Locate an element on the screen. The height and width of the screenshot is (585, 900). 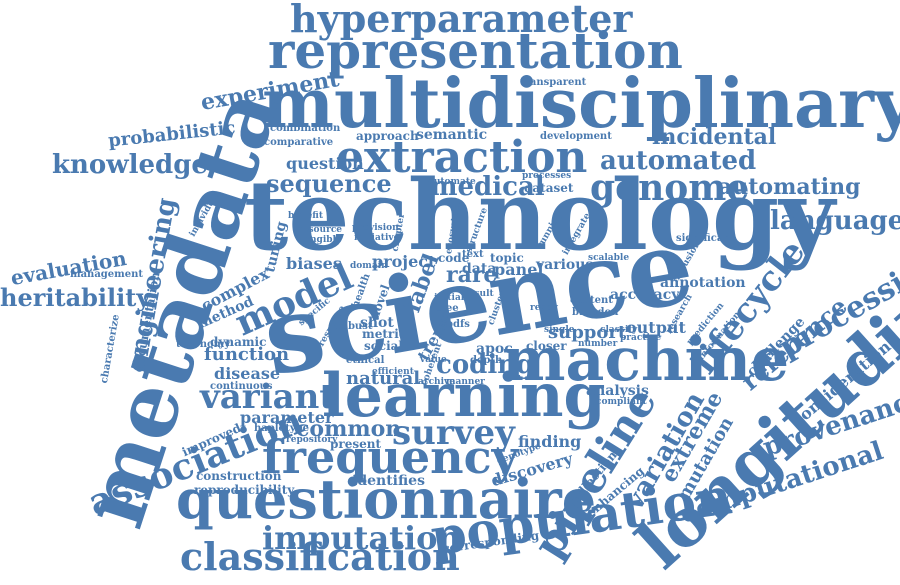
word-initiative: initiative is located at coordinates (377, 238).